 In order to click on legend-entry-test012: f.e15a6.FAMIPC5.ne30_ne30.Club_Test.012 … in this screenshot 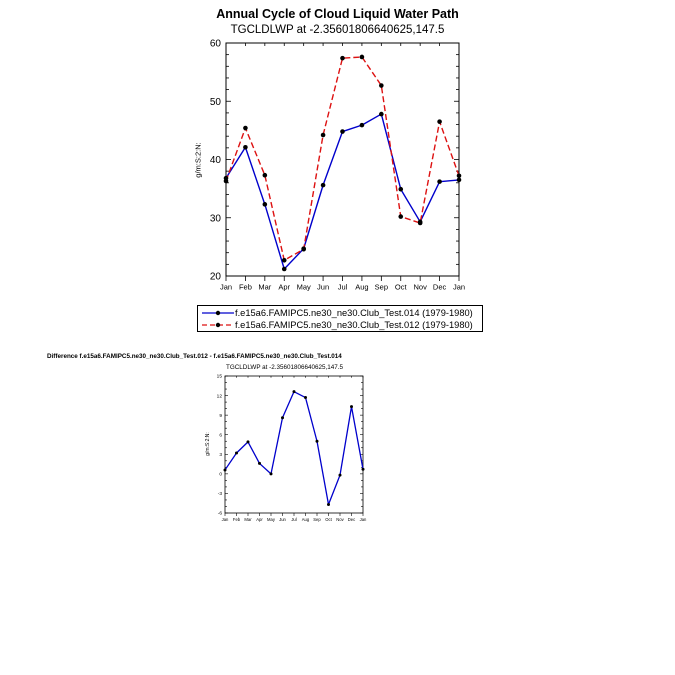, I will do `click(340, 325)`.